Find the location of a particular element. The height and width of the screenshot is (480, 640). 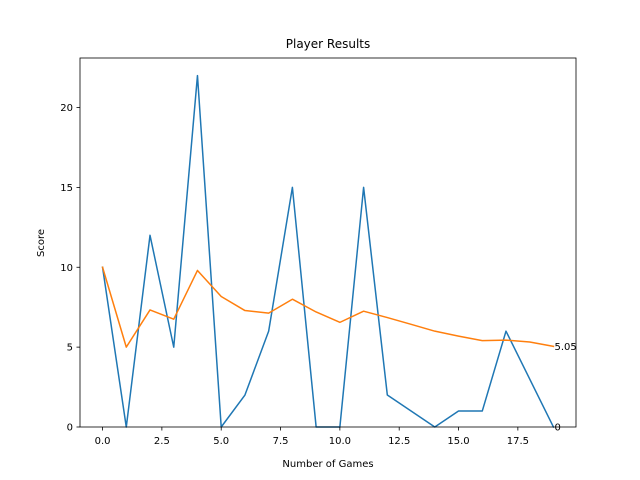

chart-title: Player Results is located at coordinates (328, 44).